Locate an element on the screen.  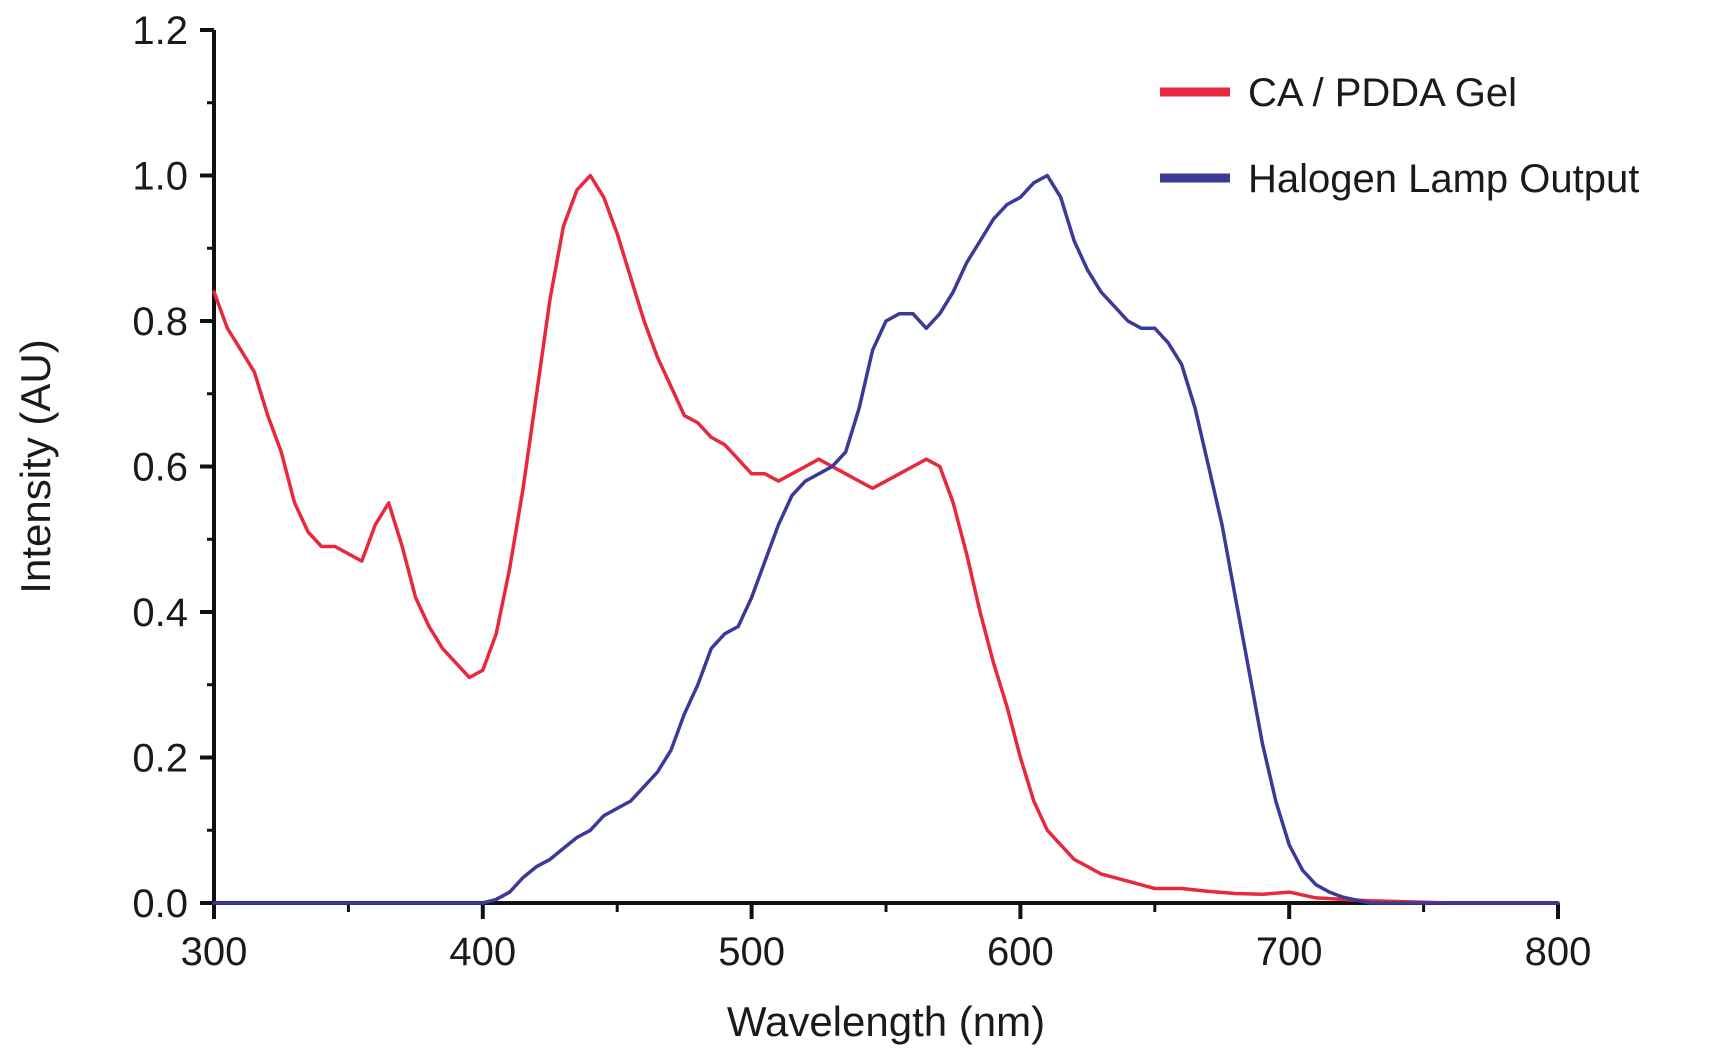
x-tick-label: 500 is located at coordinates (751, 952).